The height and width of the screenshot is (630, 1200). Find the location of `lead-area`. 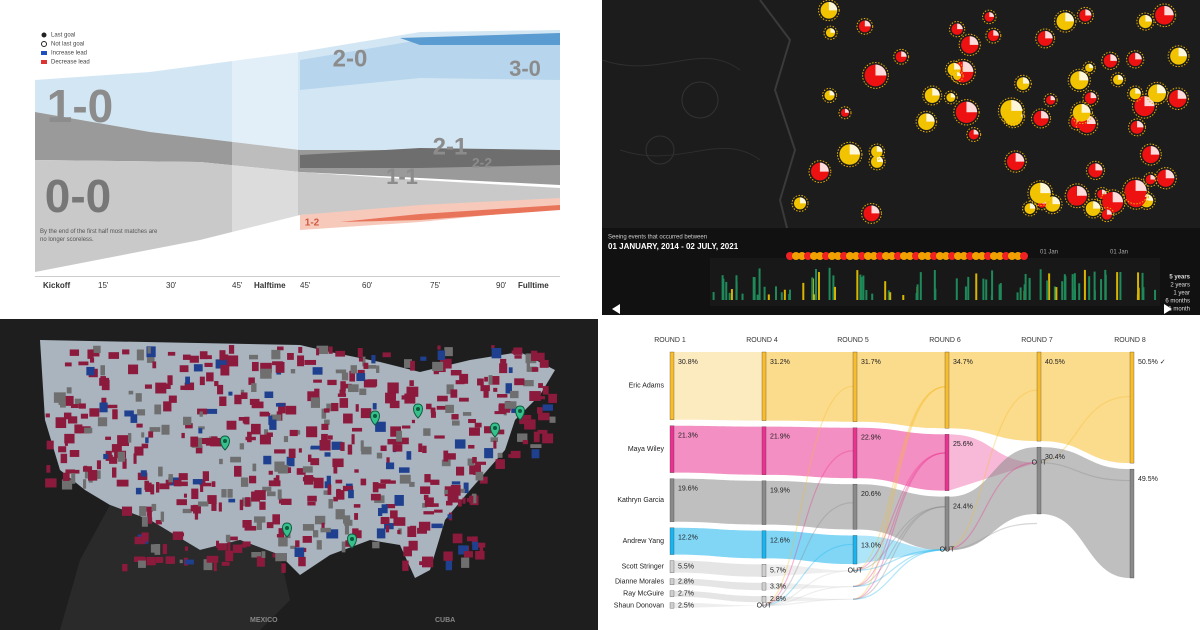

lead-area is located at coordinates (480, 39).